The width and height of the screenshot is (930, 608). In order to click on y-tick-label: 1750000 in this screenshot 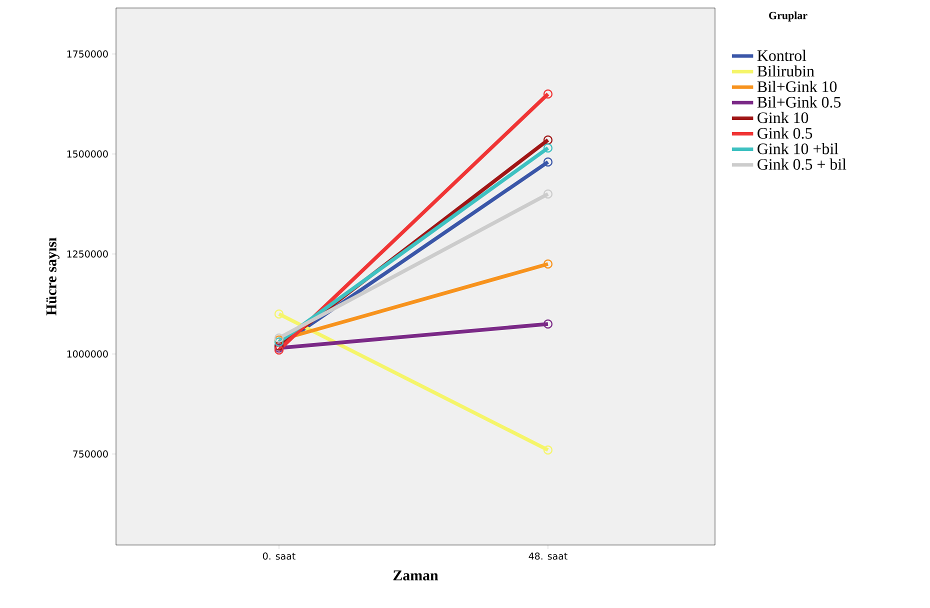, I will do `click(87, 54)`.